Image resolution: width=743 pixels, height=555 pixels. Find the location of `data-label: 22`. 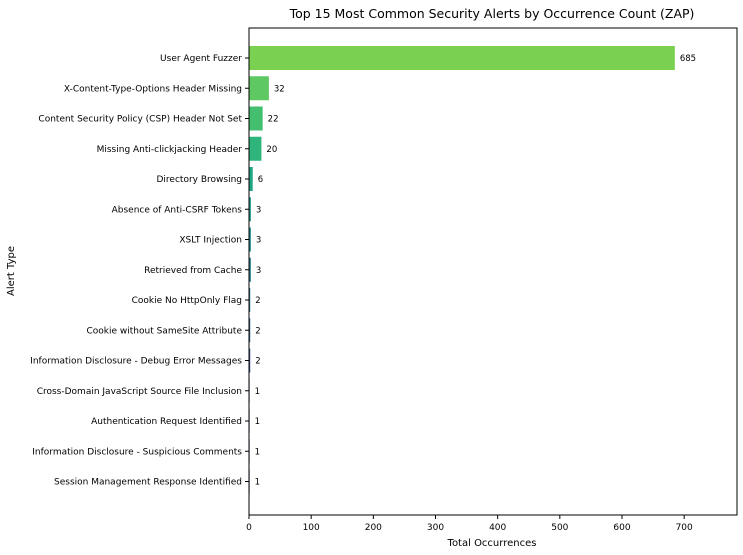

data-label: 22 is located at coordinates (273, 120).